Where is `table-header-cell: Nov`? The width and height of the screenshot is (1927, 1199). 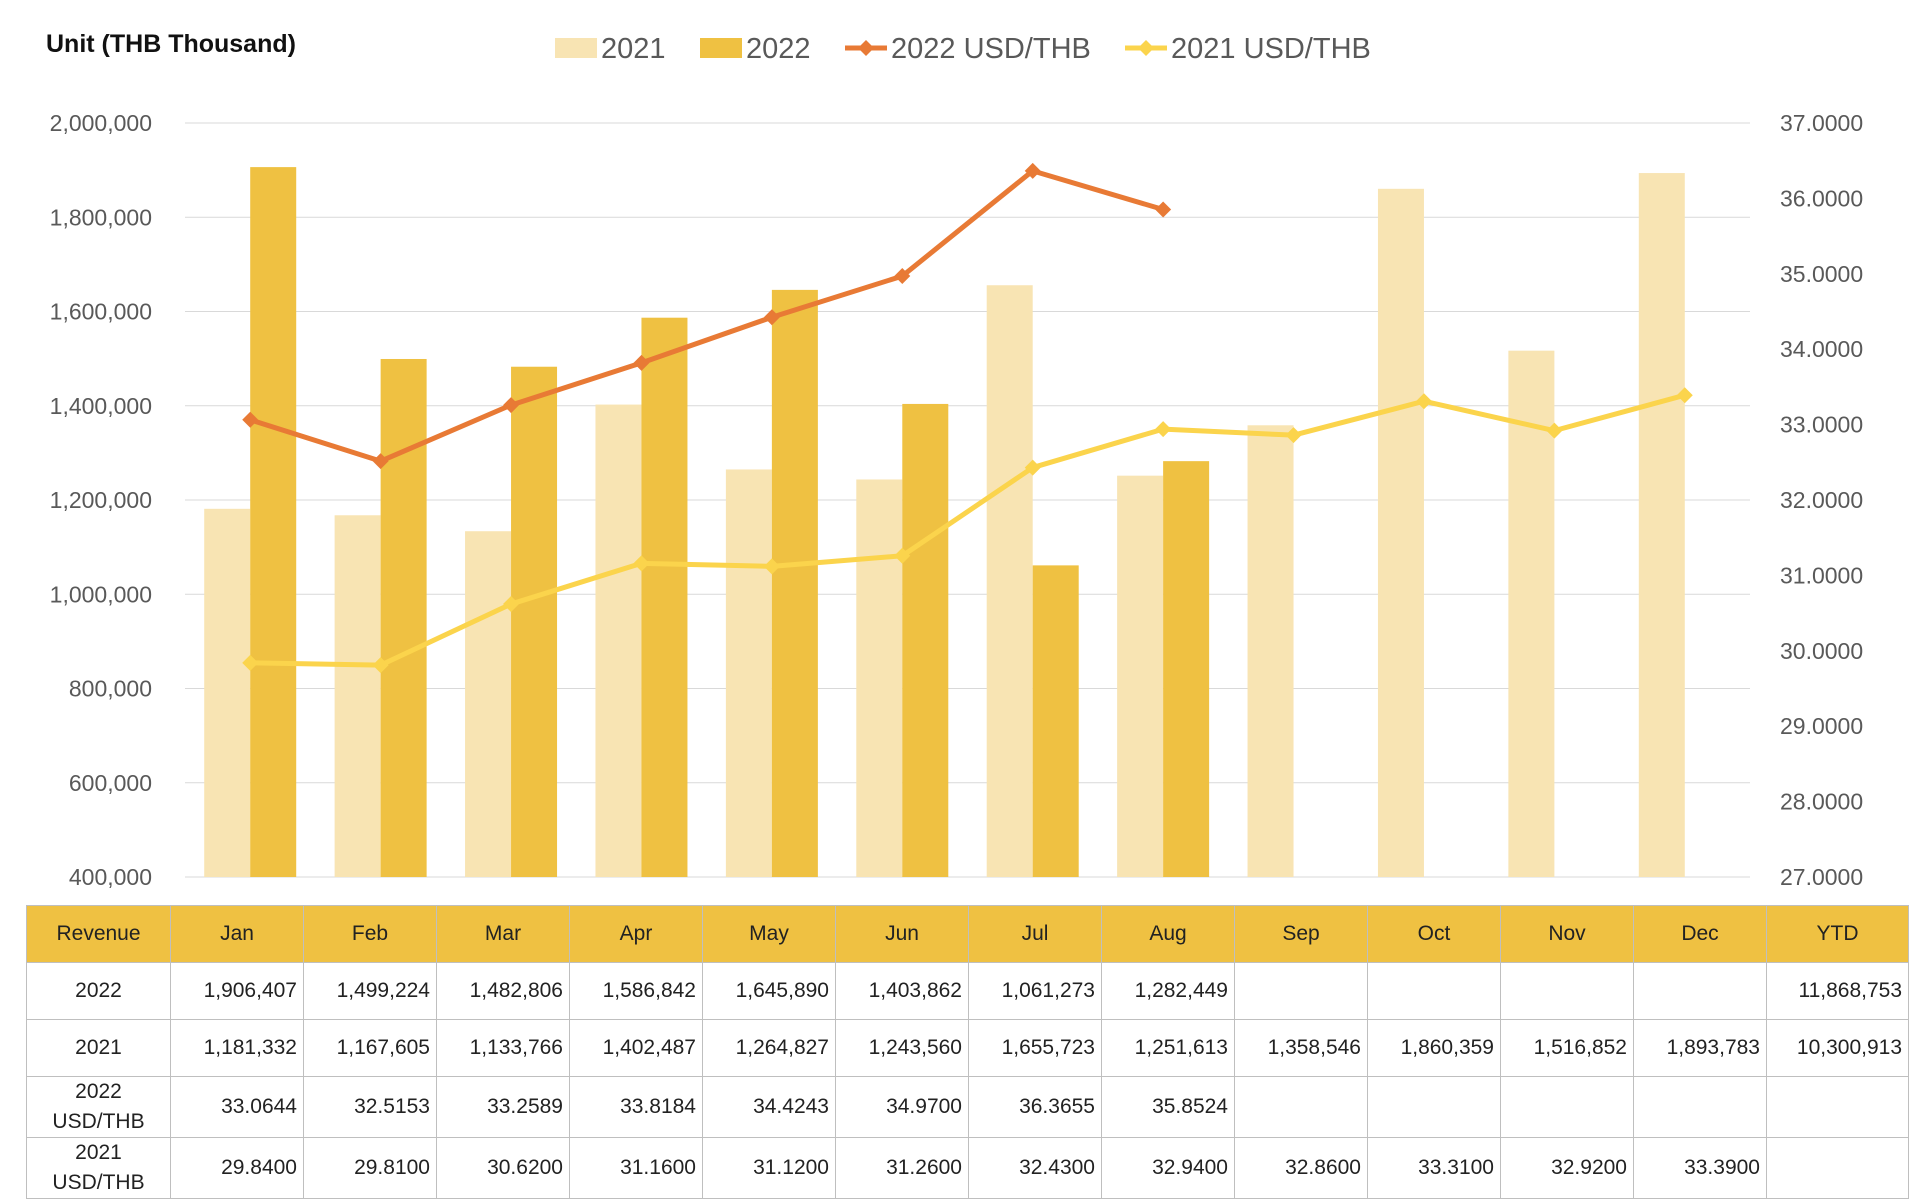 table-header-cell: Nov is located at coordinates (1567, 934).